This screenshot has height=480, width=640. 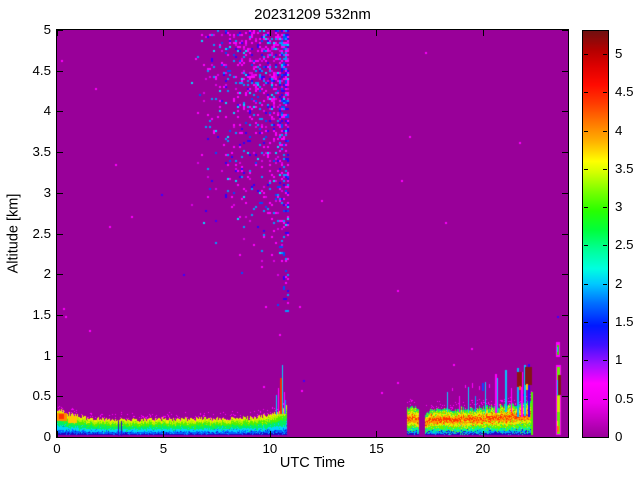 I want to click on colorbar-tick-label: 3, so click(x=619, y=207).